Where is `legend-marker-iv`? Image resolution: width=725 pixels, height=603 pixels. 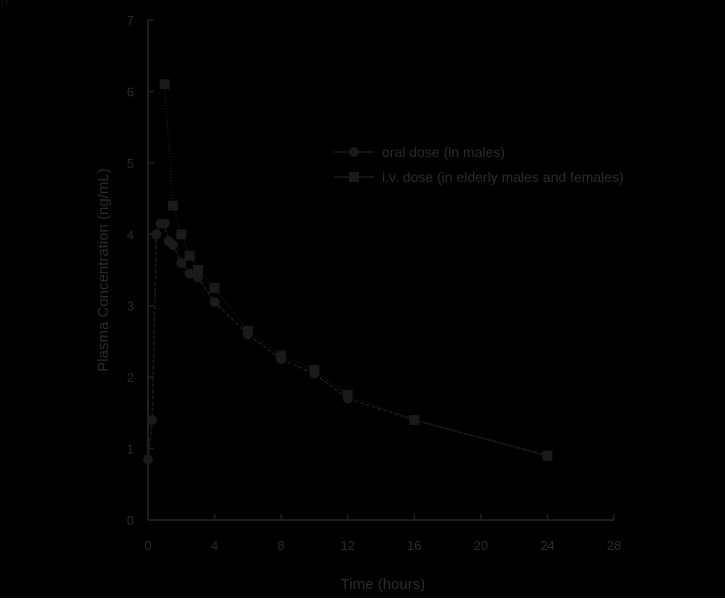
legend-marker-iv is located at coordinates (354, 177).